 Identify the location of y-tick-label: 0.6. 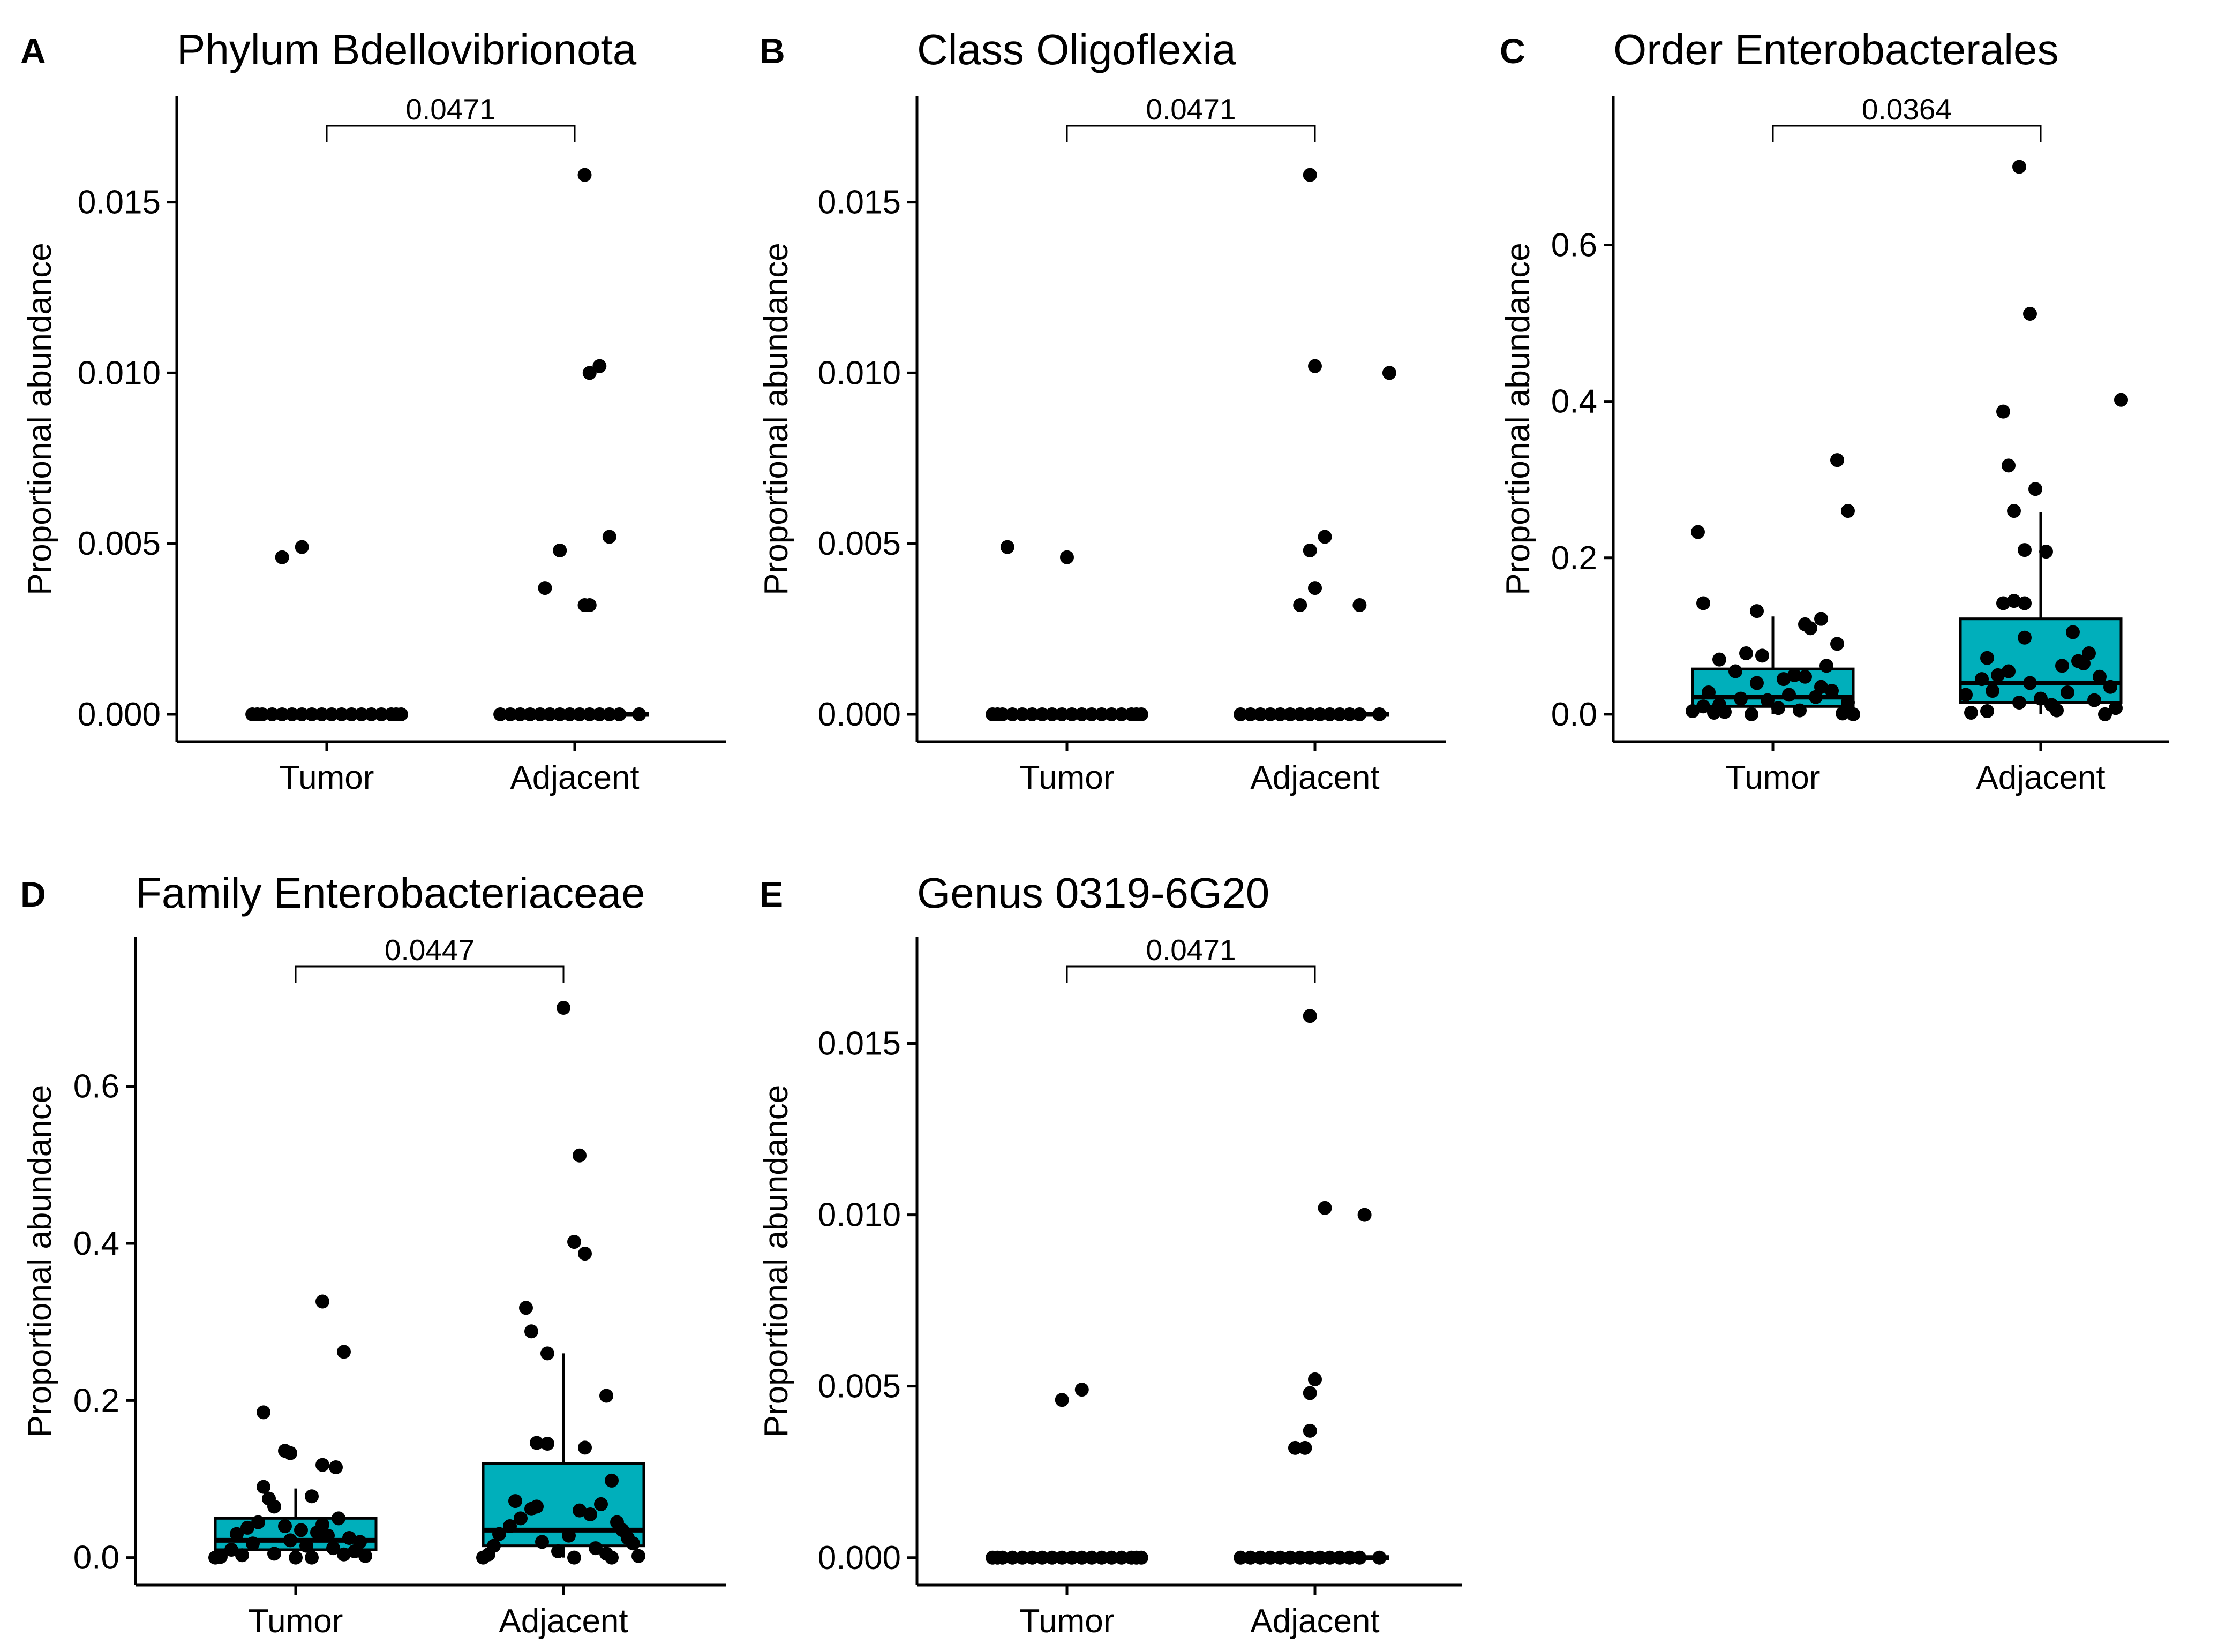
(96, 1086).